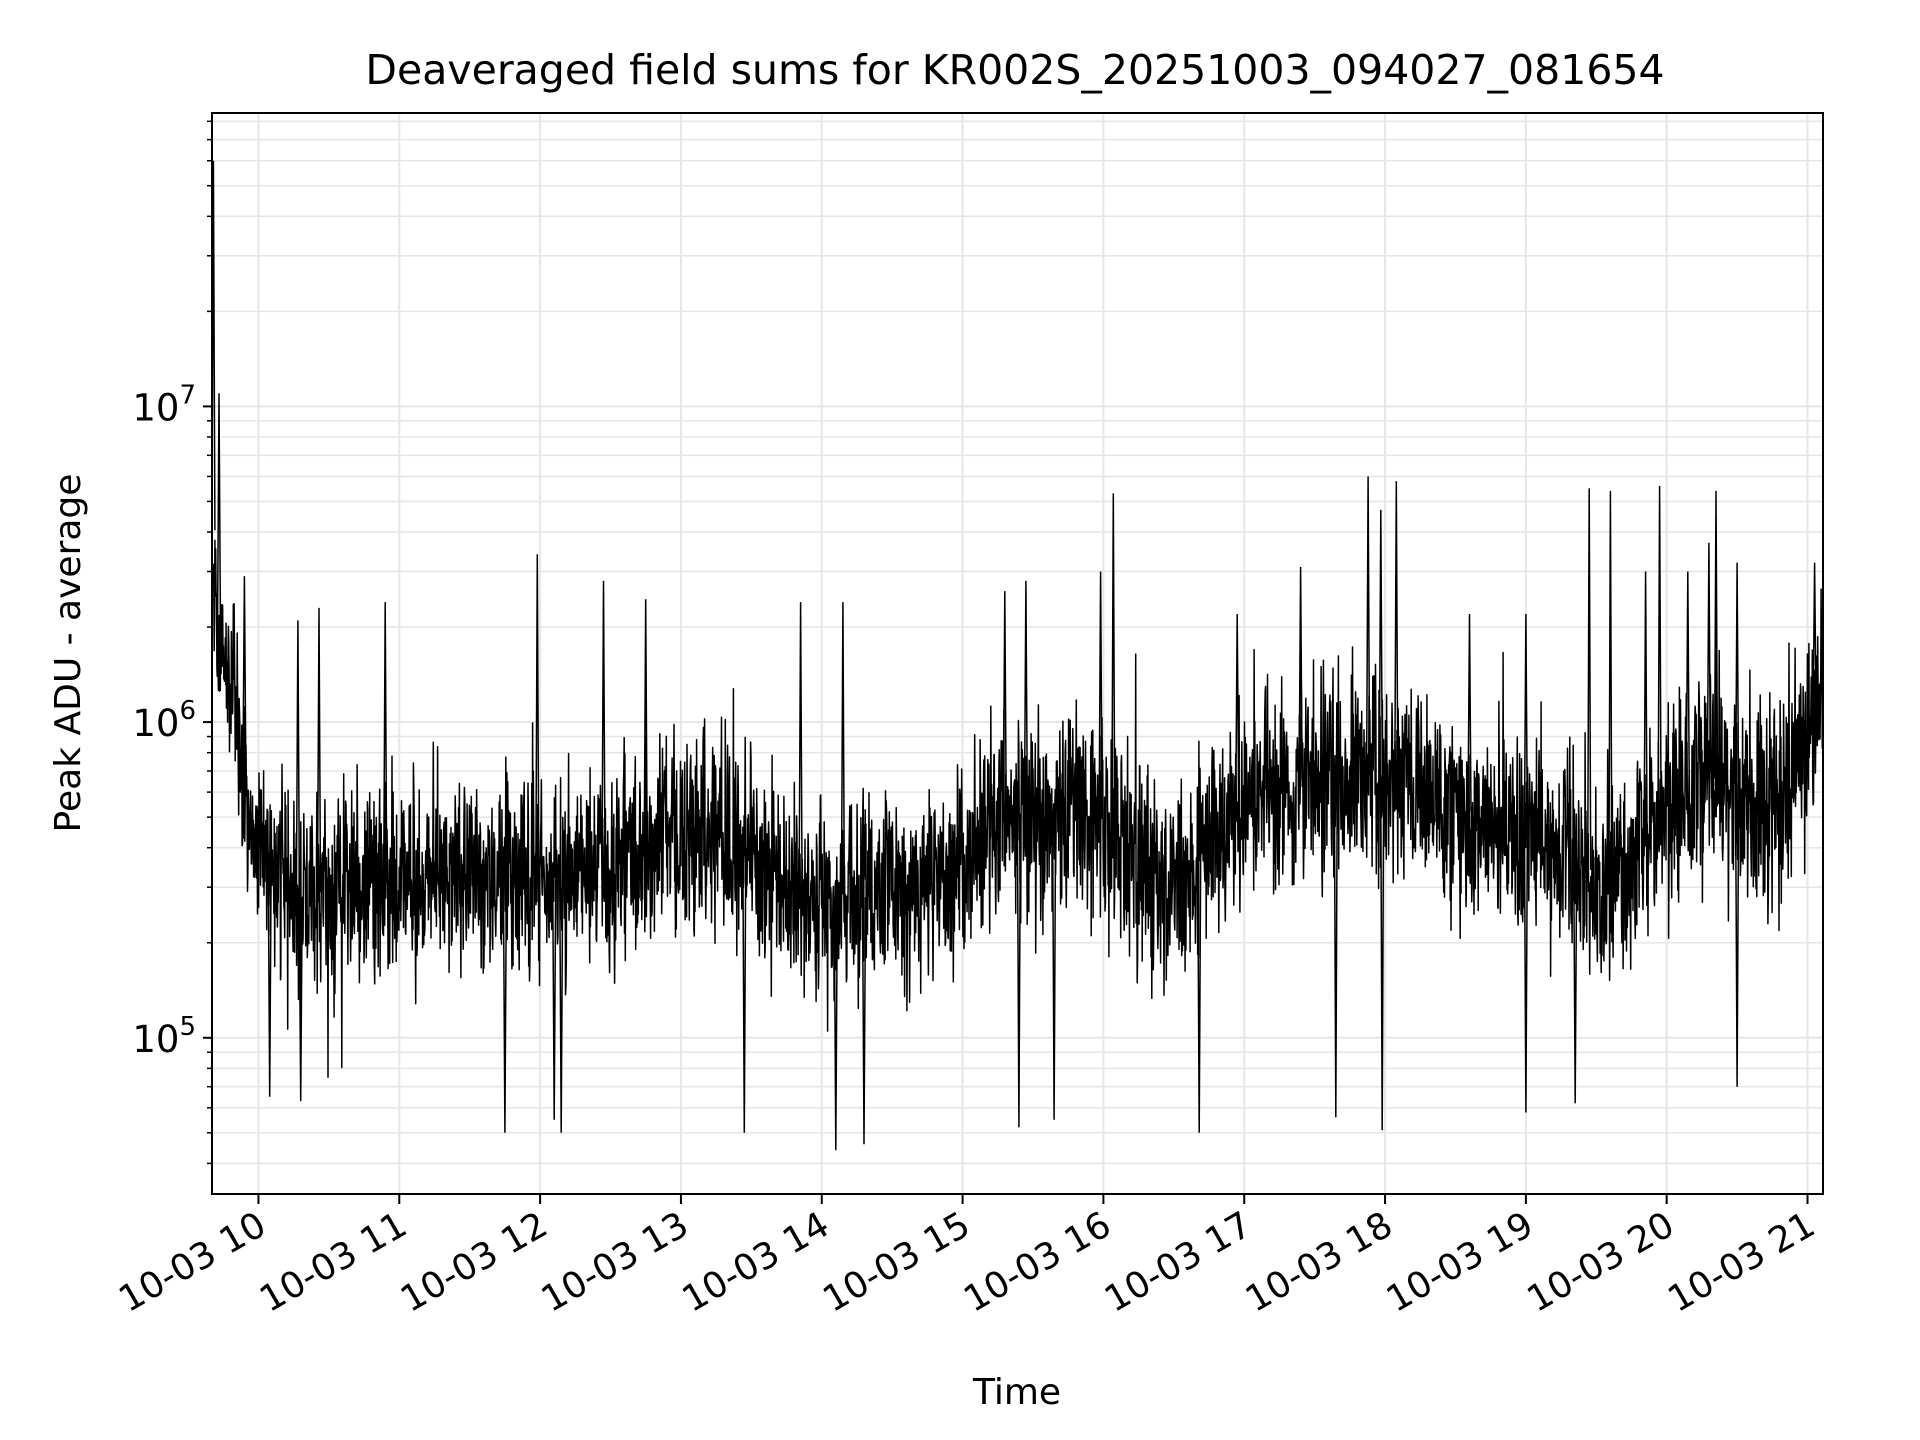  Describe the element at coordinates (172, 642) in the screenshot. I see `y-axis-ticks: 10⁵ 10⁶ 10⁷` at that location.